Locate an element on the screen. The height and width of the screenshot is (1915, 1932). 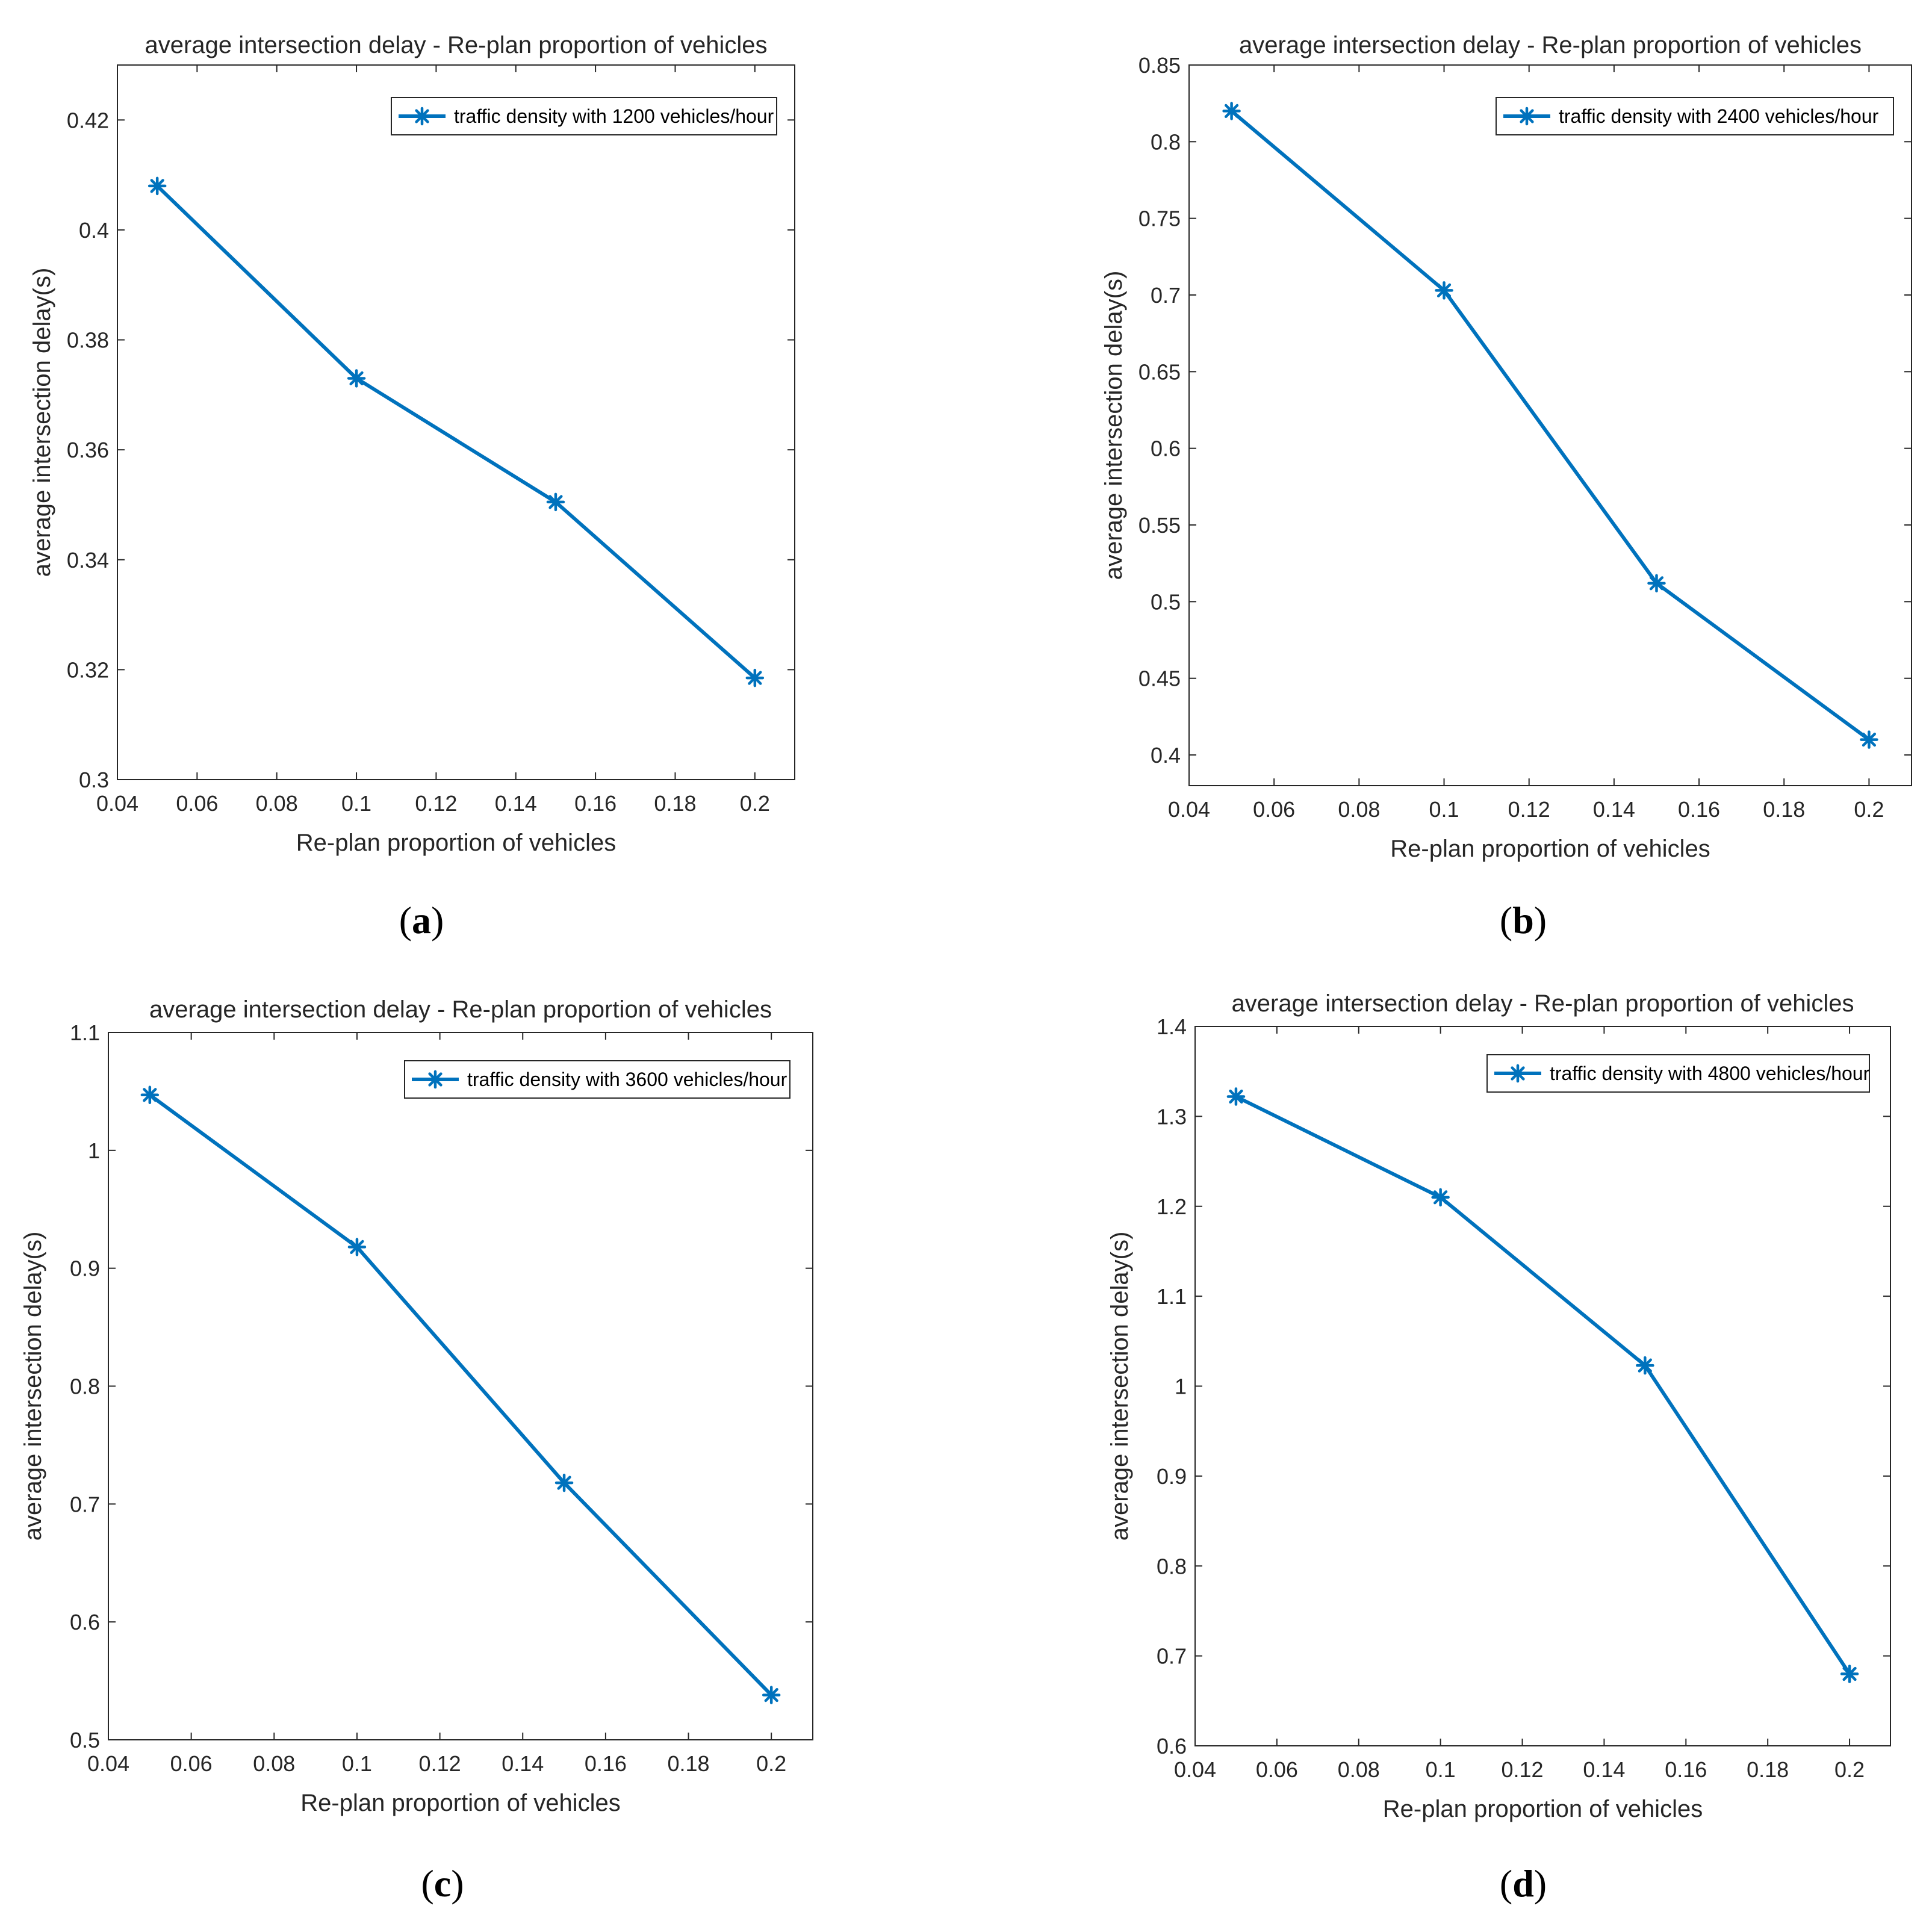
legend: traffic density with 4800 vehicles/hour is located at coordinates (1678, 1073).